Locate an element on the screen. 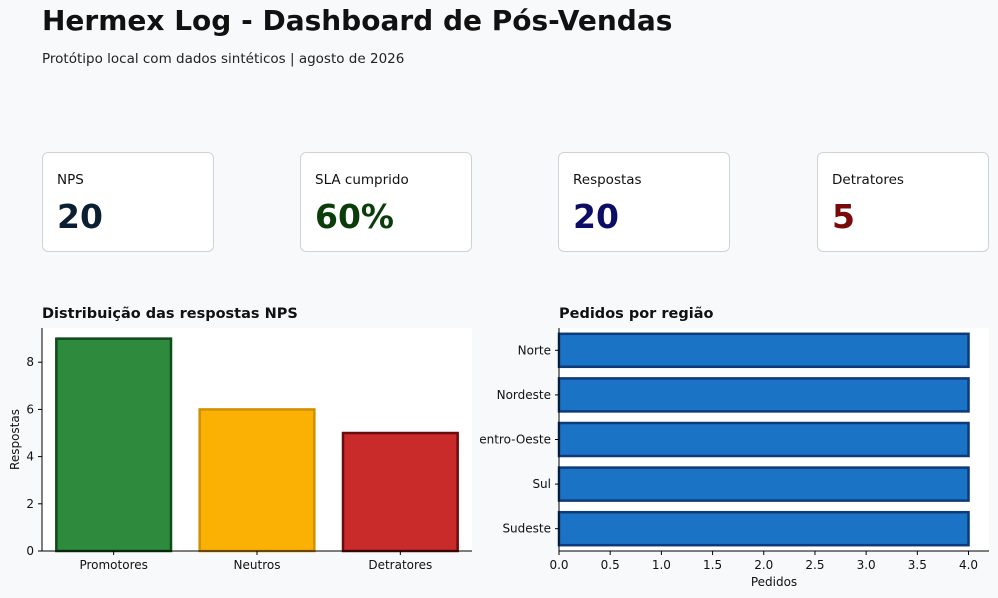 This screenshot has width=998, height=598. x-tick-label: 2.5 is located at coordinates (814, 565).